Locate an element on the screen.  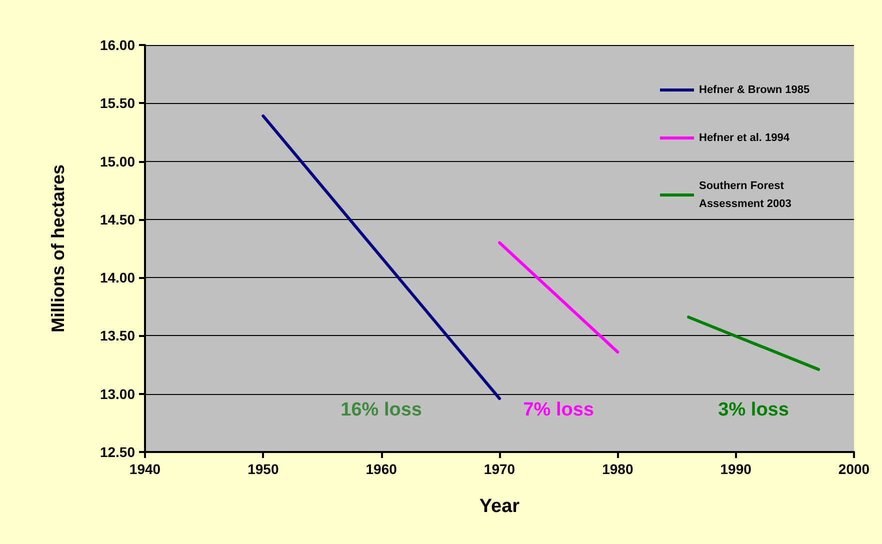
y-tick-label: 13.00 is located at coordinates (118, 394).